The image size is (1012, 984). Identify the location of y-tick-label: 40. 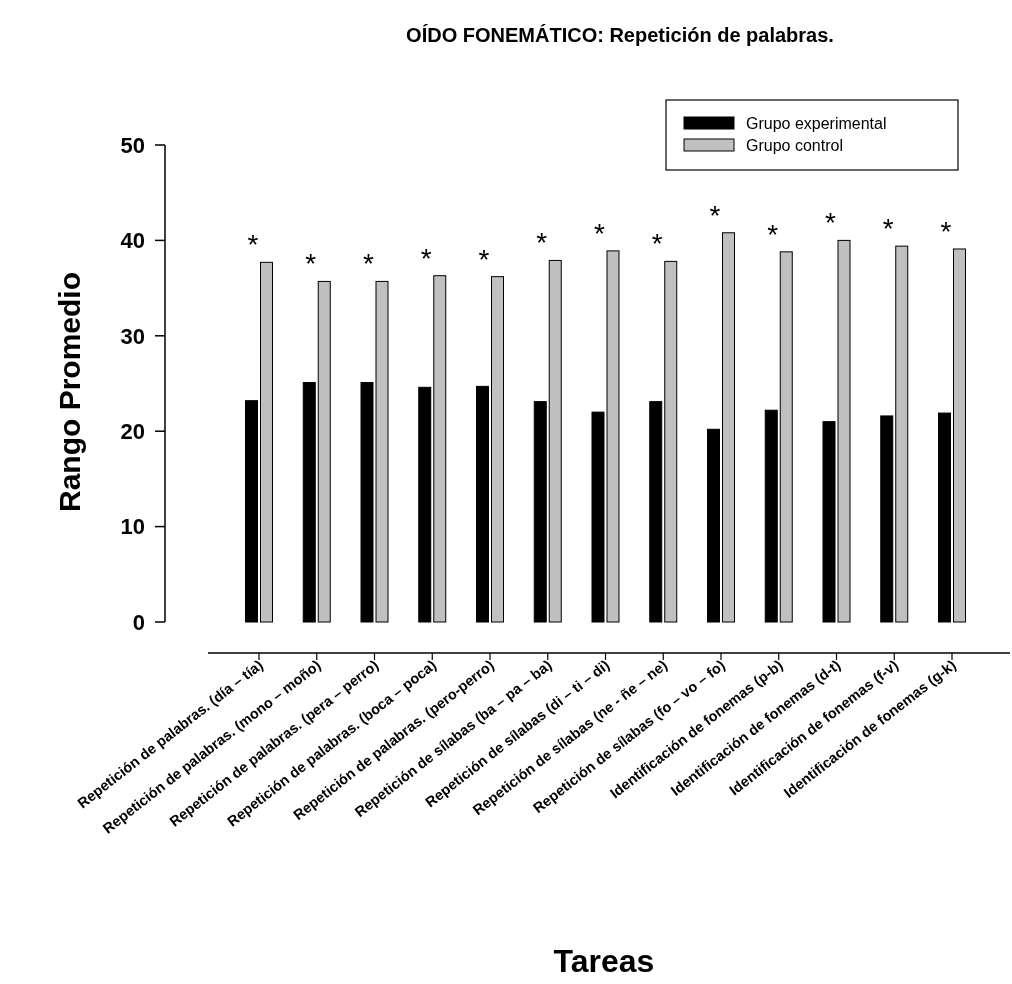
(132, 241).